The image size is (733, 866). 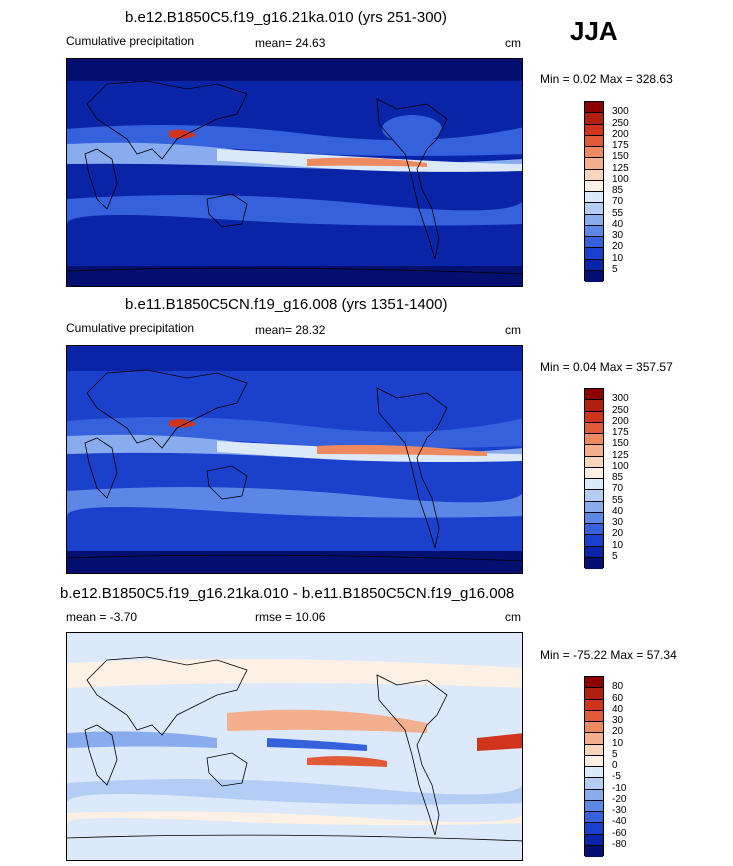 I want to click on colorbar-tick-label: -10, so click(x=619, y=788).